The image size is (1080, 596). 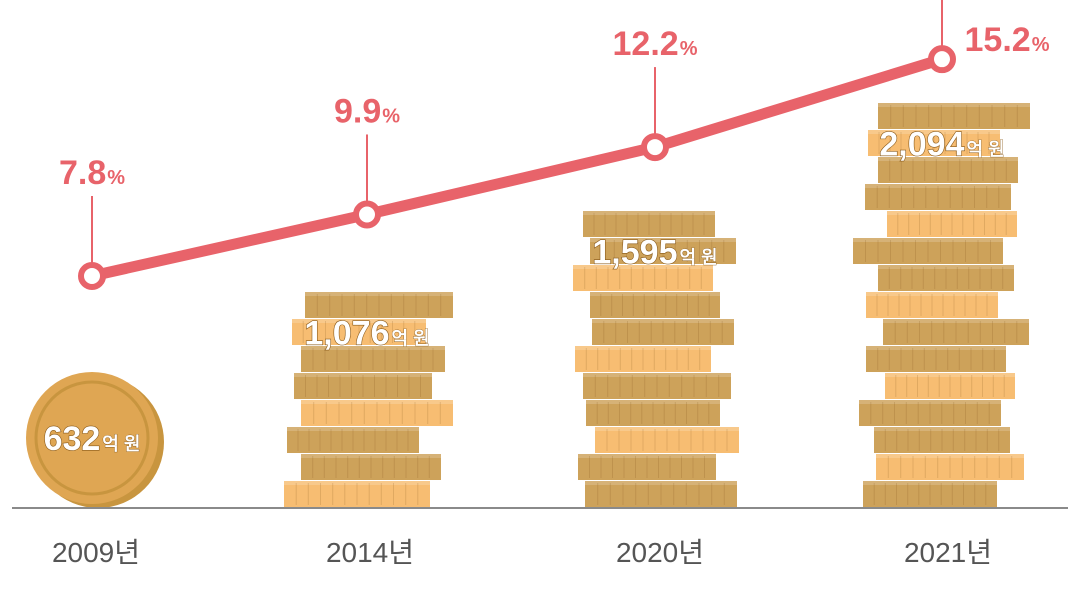 What do you see at coordinates (367, 214) in the screenshot?
I see `point-2014년` at bounding box center [367, 214].